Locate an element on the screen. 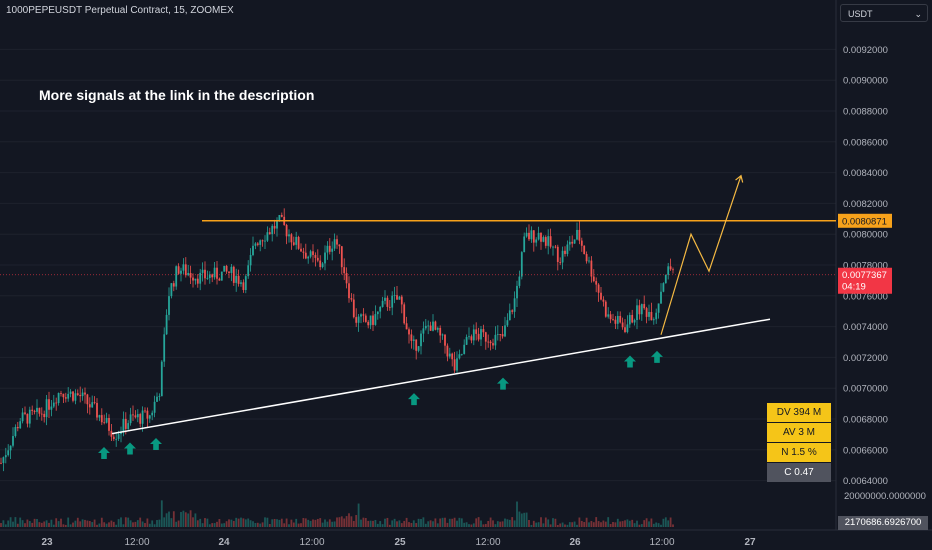 Image resolution: width=932 pixels, height=550 pixels. currency-selector: USDT ⌄ is located at coordinates (884, 13).